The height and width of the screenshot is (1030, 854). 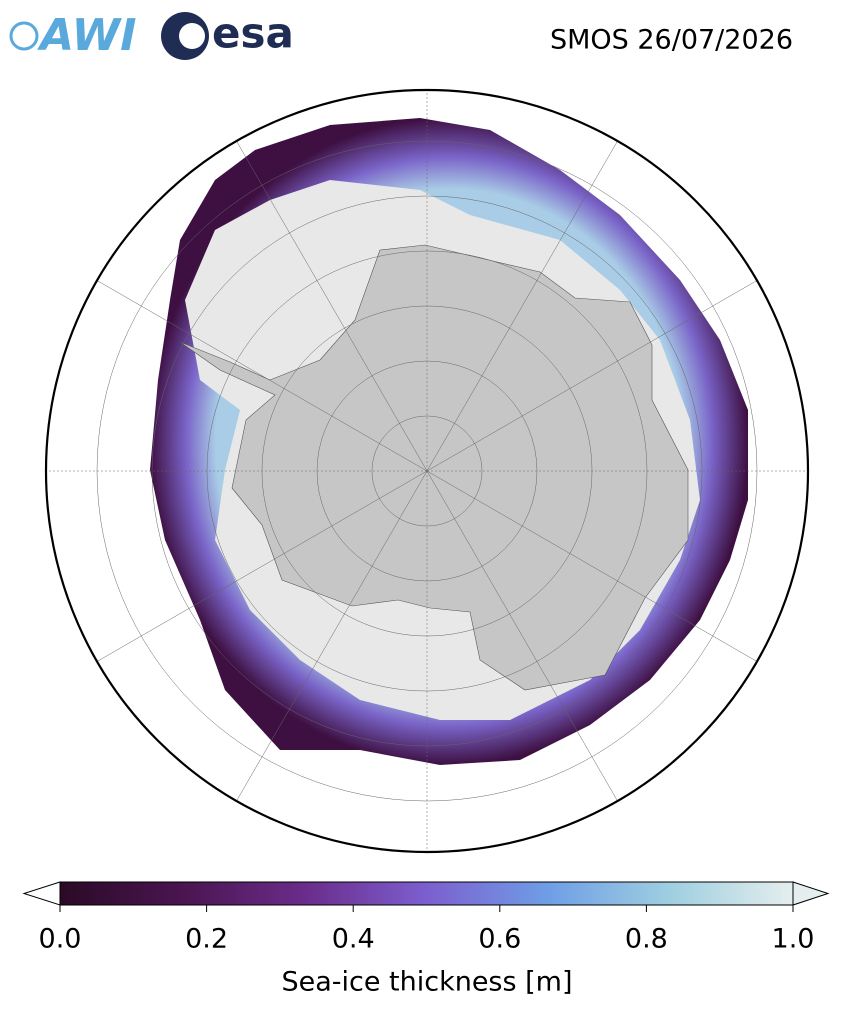 What do you see at coordinates (206, 939) in the screenshot?
I see `colorbar-tick-label: 0.2` at bounding box center [206, 939].